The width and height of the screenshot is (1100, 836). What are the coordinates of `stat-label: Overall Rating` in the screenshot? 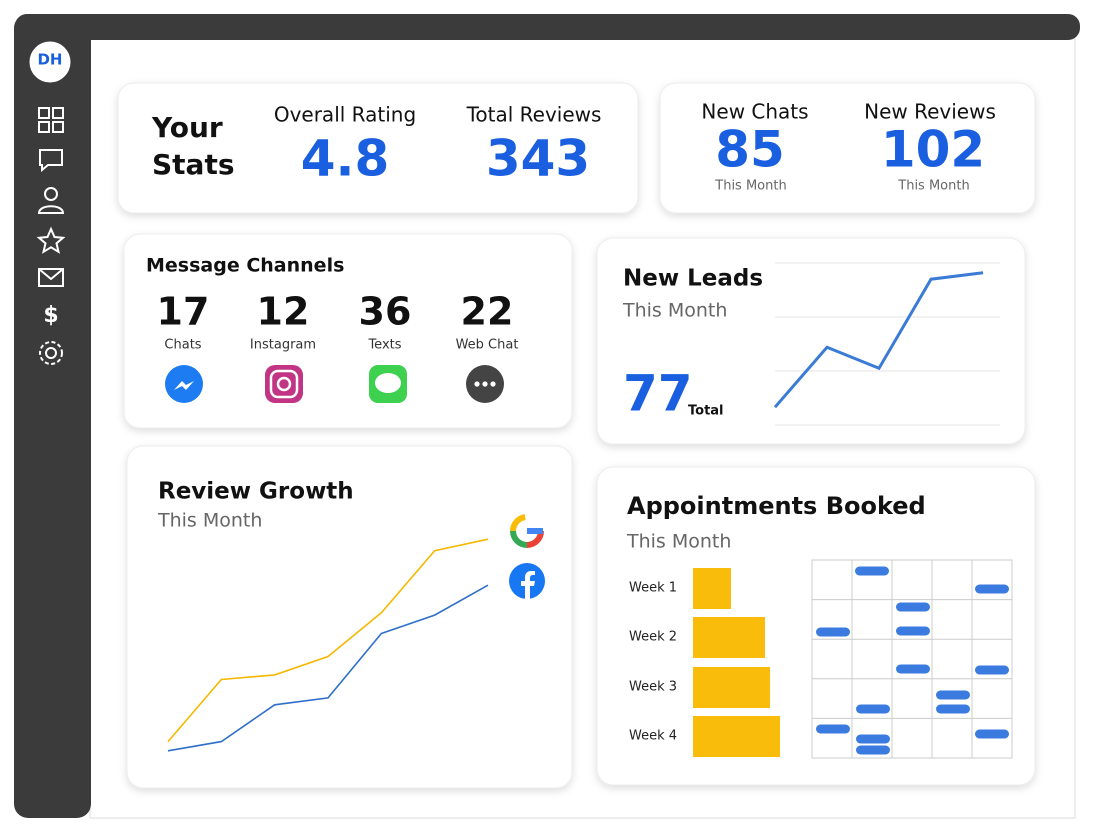 It's located at (345, 115).